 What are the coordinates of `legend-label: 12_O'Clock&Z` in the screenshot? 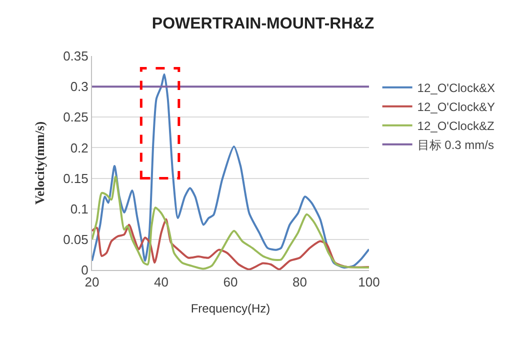 It's located at (455, 126).